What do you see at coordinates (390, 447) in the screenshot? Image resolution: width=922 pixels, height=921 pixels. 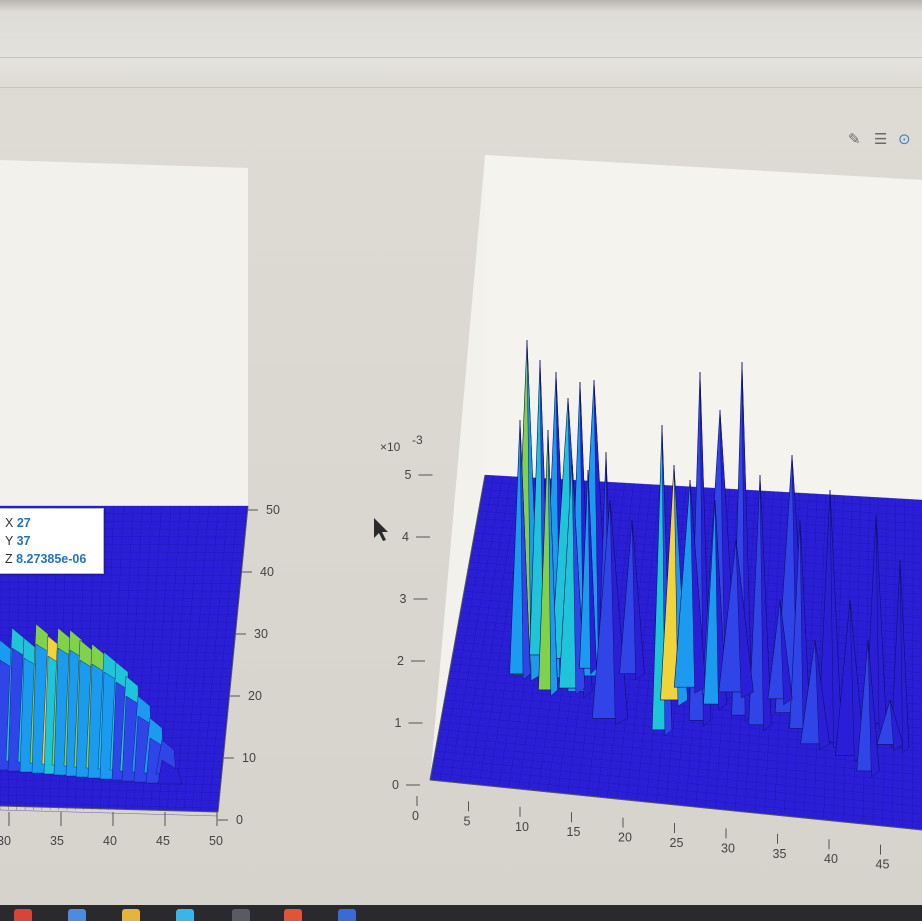 I see `right-z-exponent-label: ×10` at bounding box center [390, 447].